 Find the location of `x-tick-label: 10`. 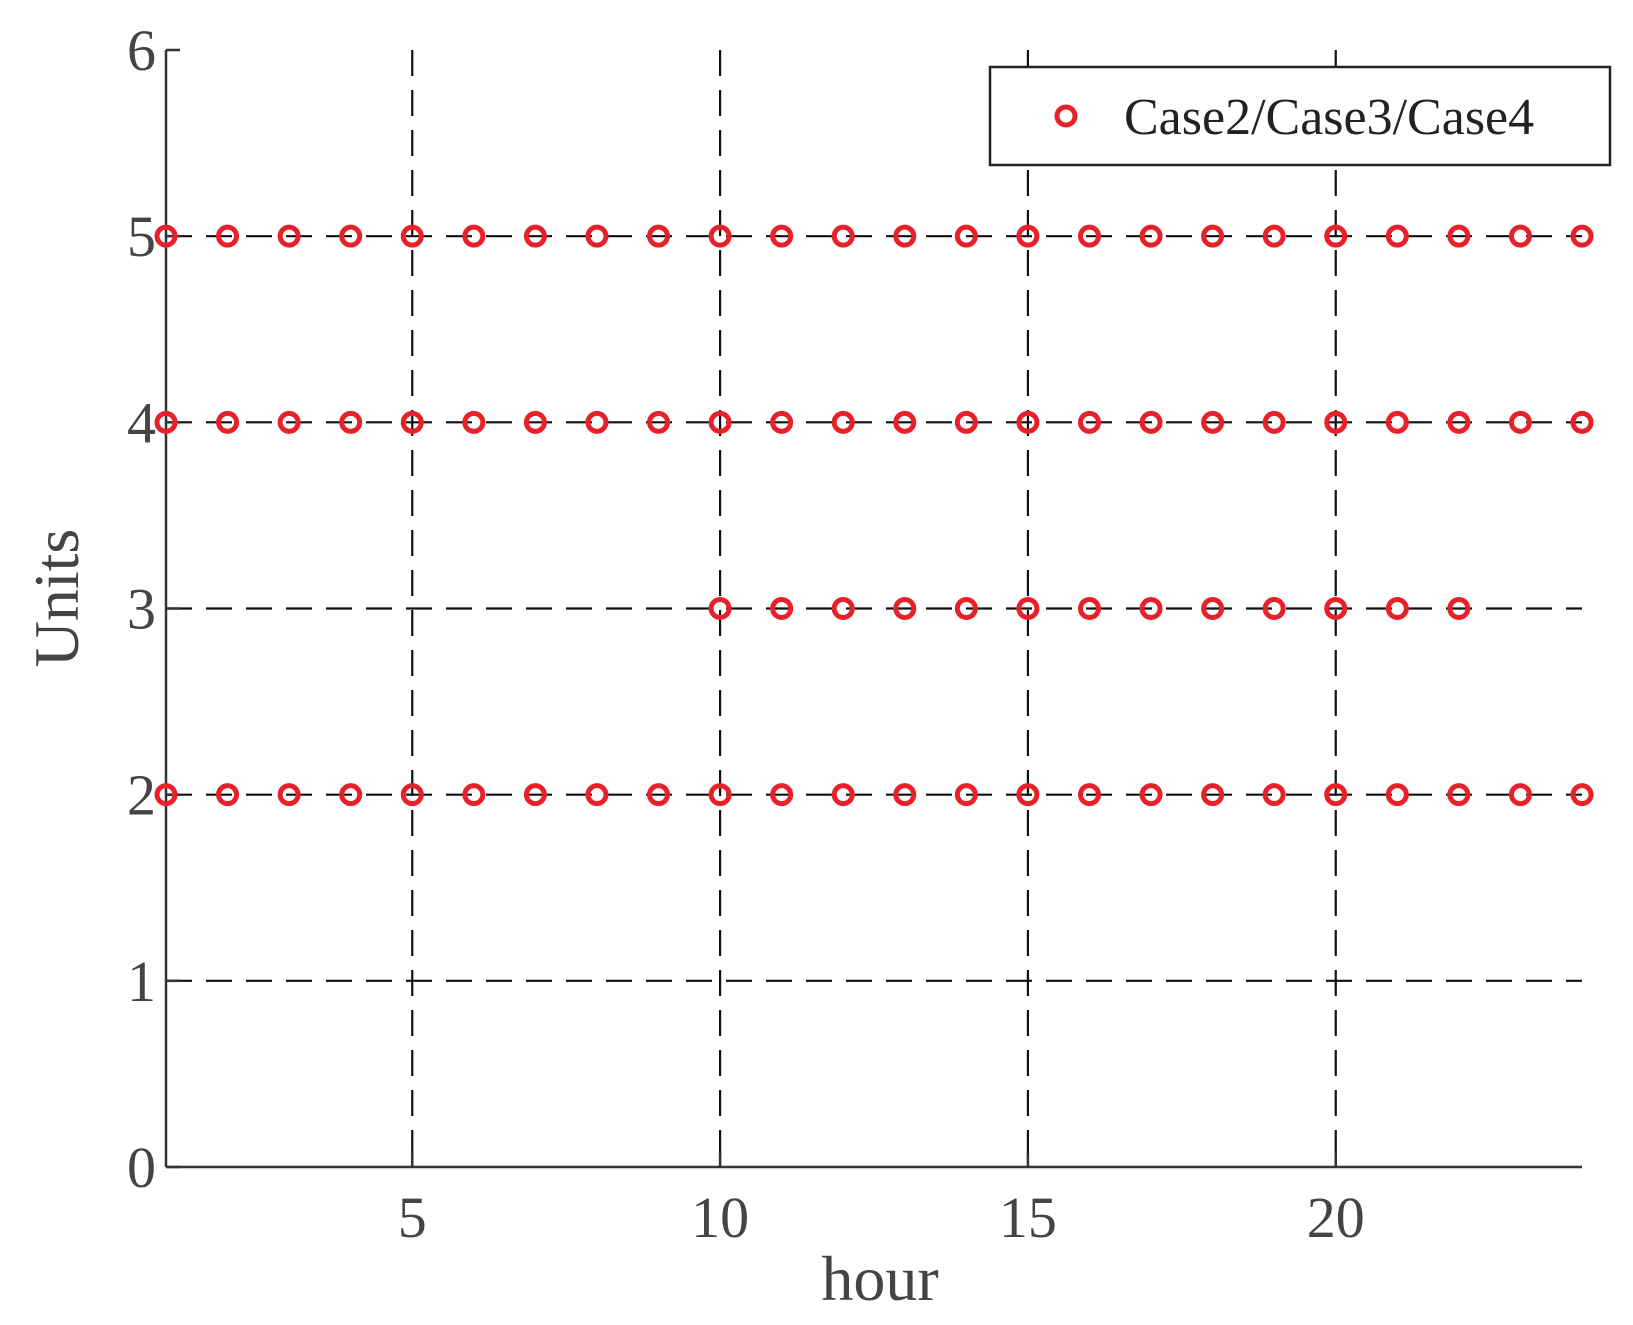

x-tick-label: 10 is located at coordinates (720, 1217).